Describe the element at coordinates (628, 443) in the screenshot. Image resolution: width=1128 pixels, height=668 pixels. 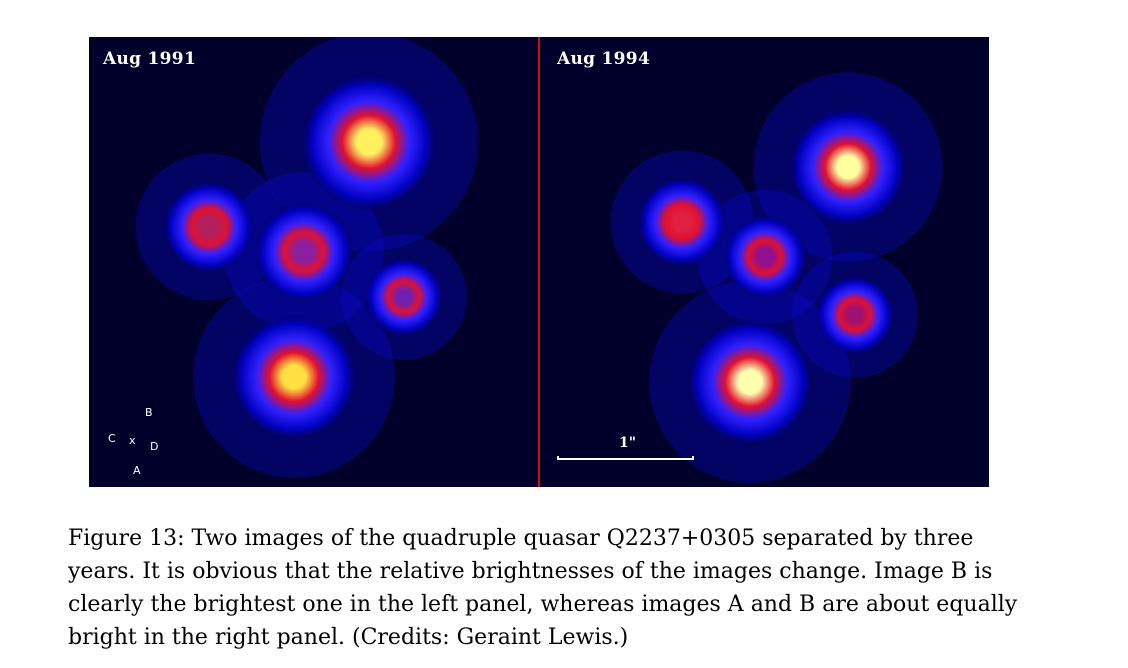
I see `scale-label: 1"` at that location.